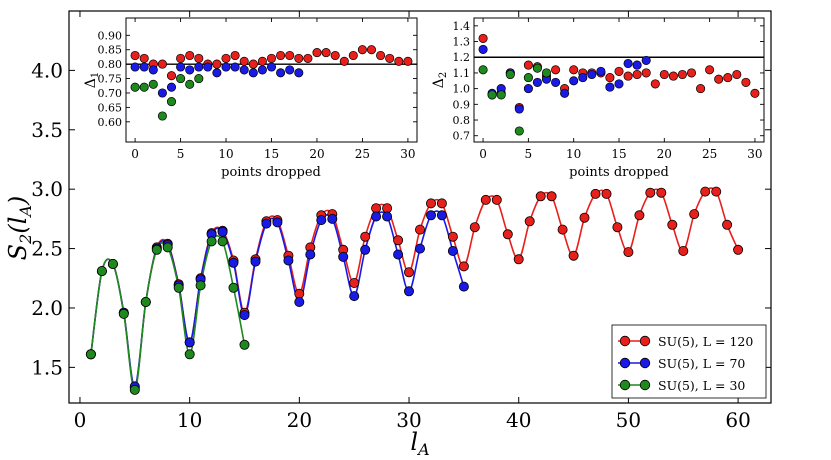 The height and width of the screenshot is (460, 831). I want to click on inset-y-tick-label: 0.60, so click(110, 122).